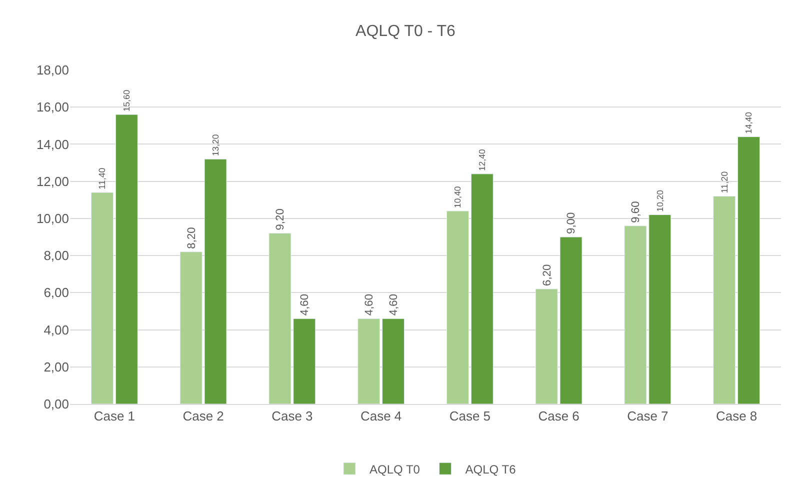 The image size is (811, 495). Describe the element at coordinates (559, 416) in the screenshot. I see `x-tick-label: Case 6` at that location.